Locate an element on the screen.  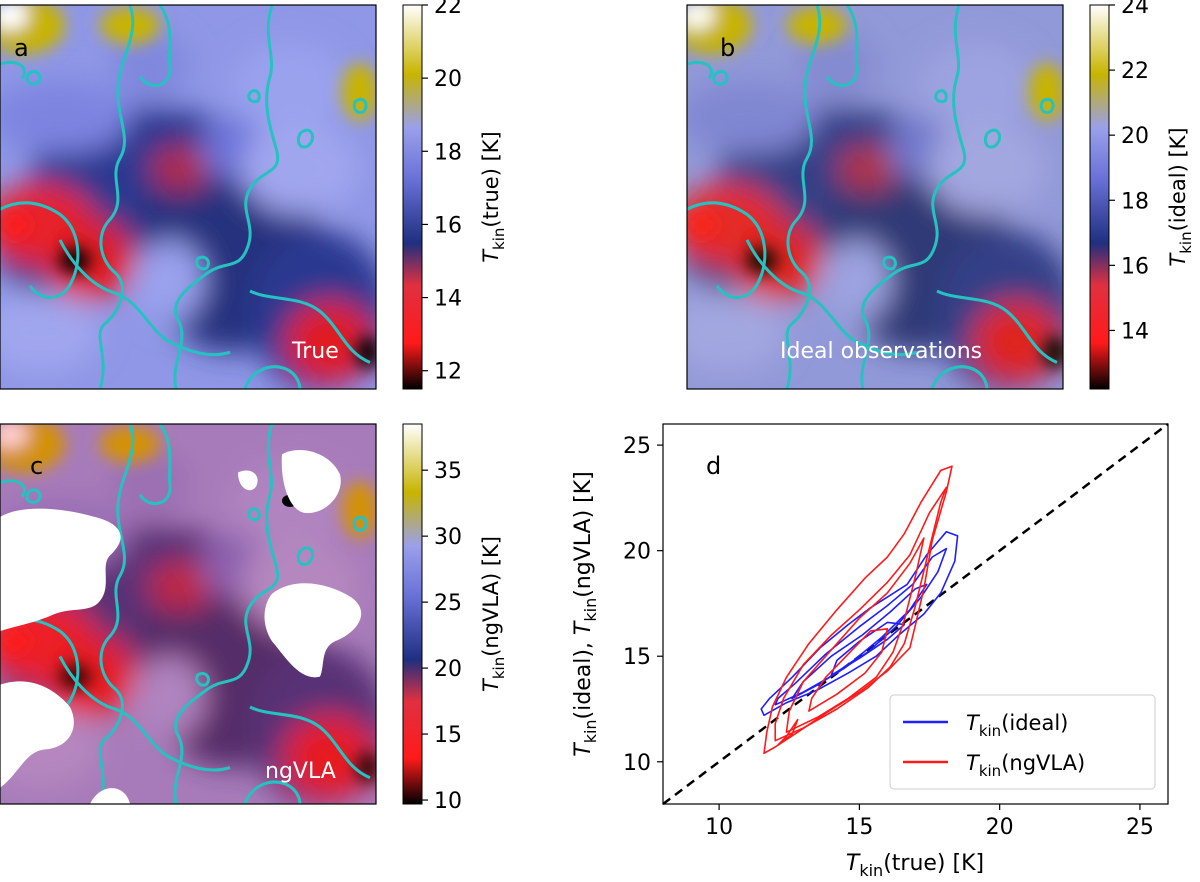
x-tick-label: 20 is located at coordinates (1000, 827).